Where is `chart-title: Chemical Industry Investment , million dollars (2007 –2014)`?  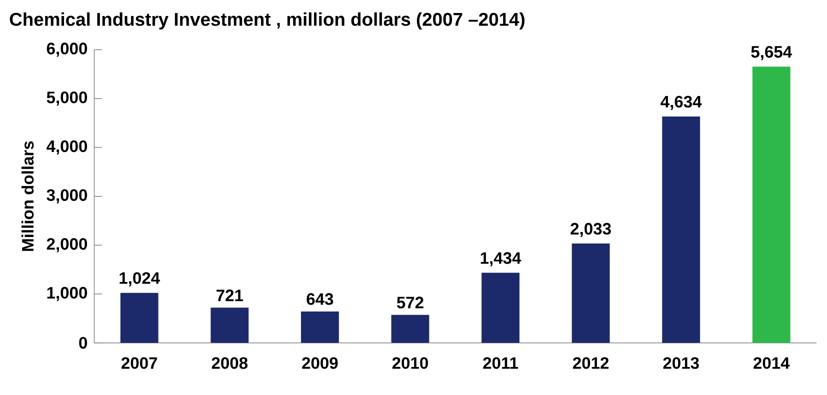
chart-title: Chemical Industry Investment , million dollars (2007 –2014) is located at coordinates (267, 21).